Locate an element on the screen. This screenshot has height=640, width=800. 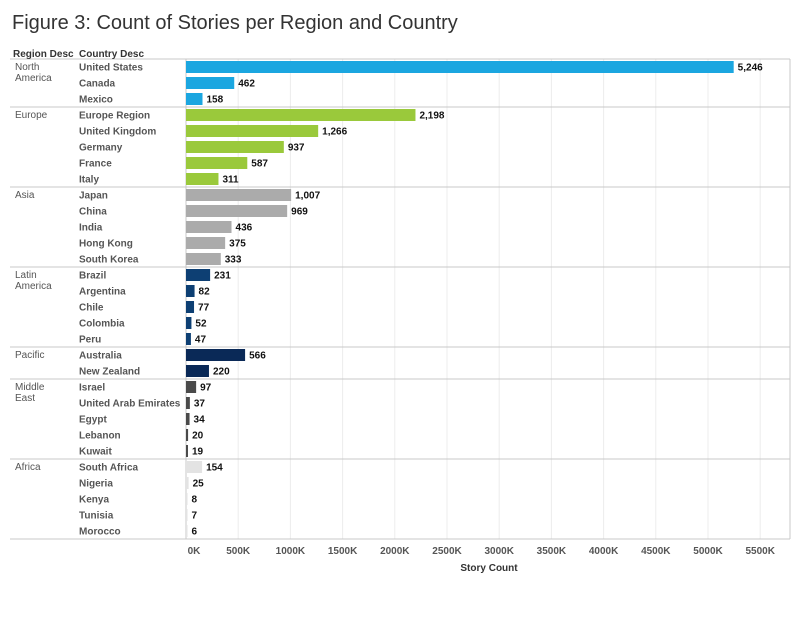
country-label: South Korea is located at coordinates (109, 260).